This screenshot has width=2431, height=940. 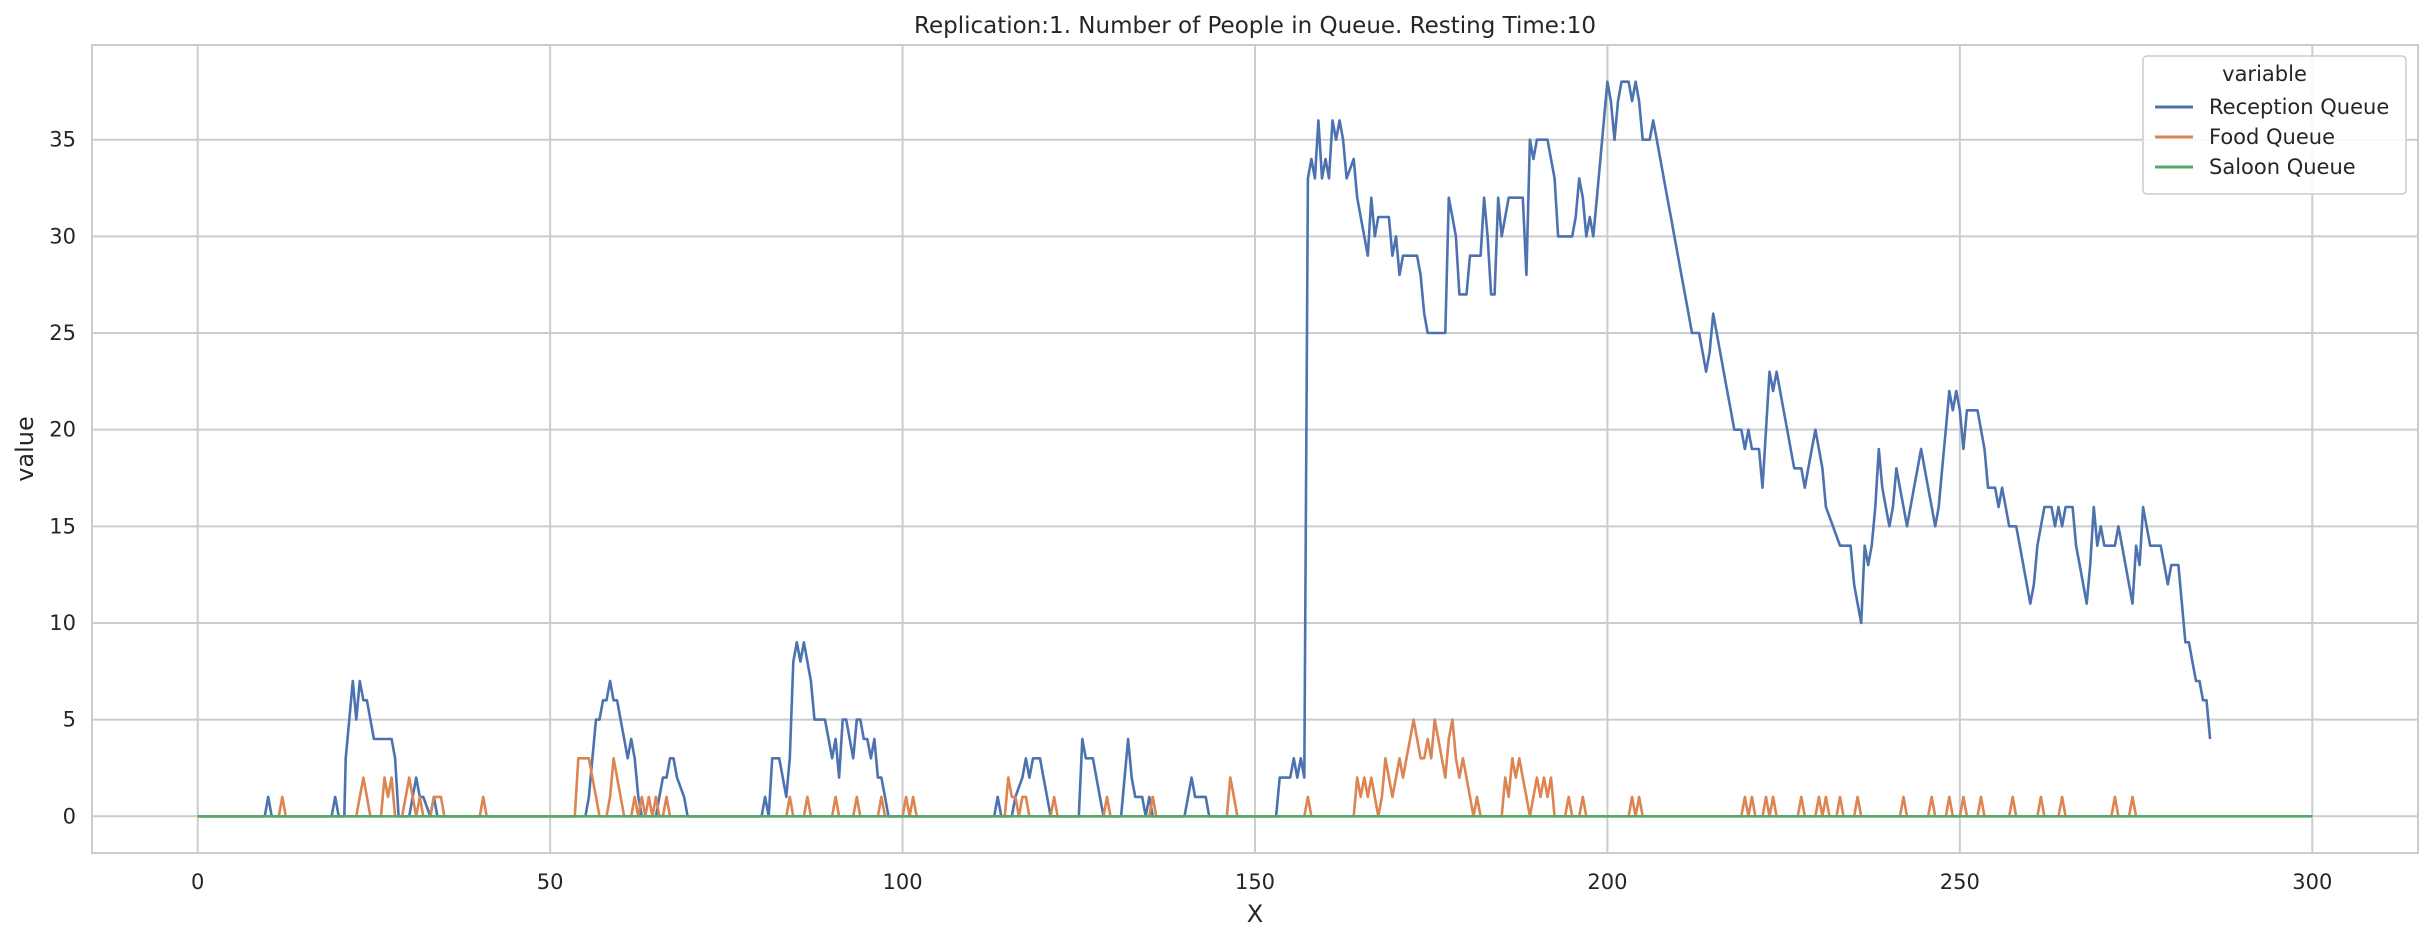 What do you see at coordinates (62, 333) in the screenshot?
I see `y-tick-label: 25` at bounding box center [62, 333].